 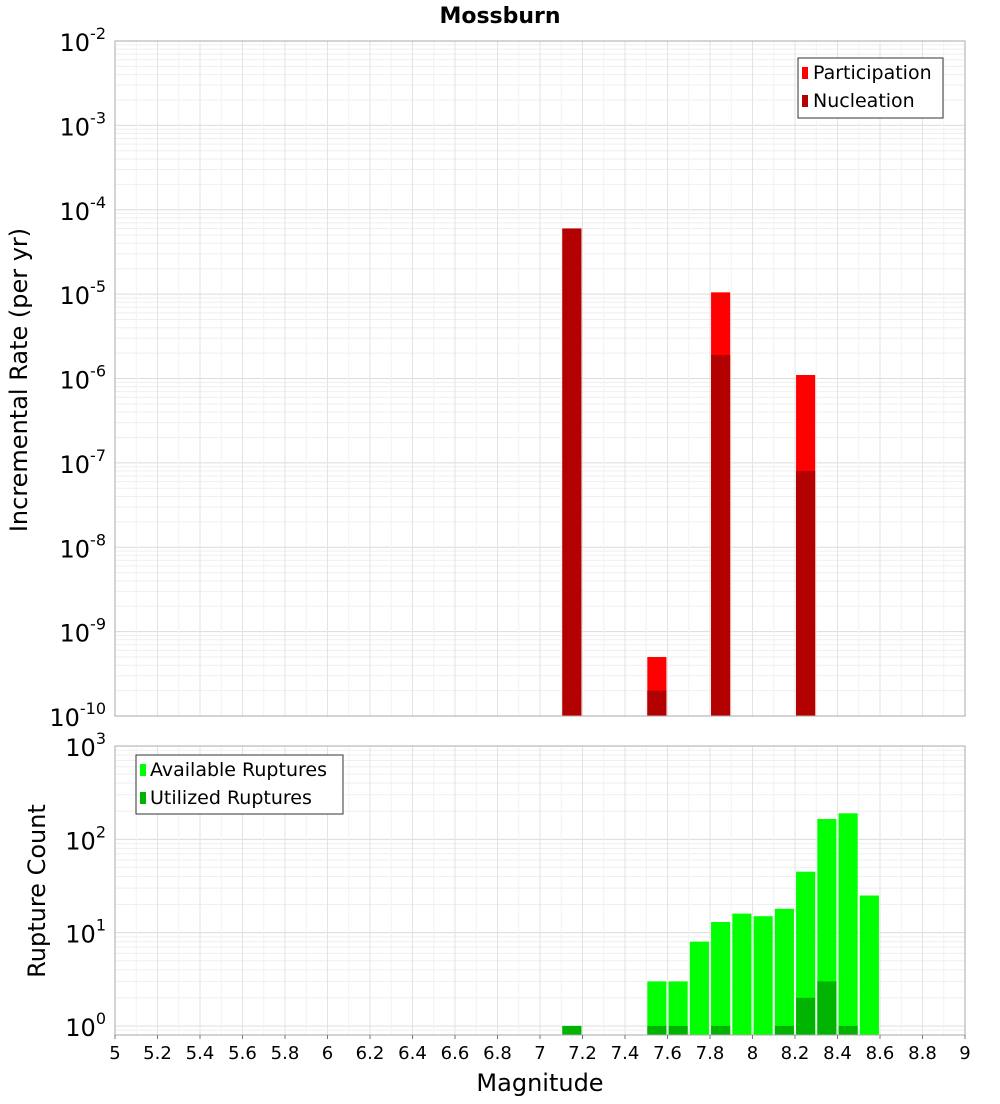 What do you see at coordinates (667, 1053) in the screenshot?
I see `x-tick-label: 7.6` at bounding box center [667, 1053].